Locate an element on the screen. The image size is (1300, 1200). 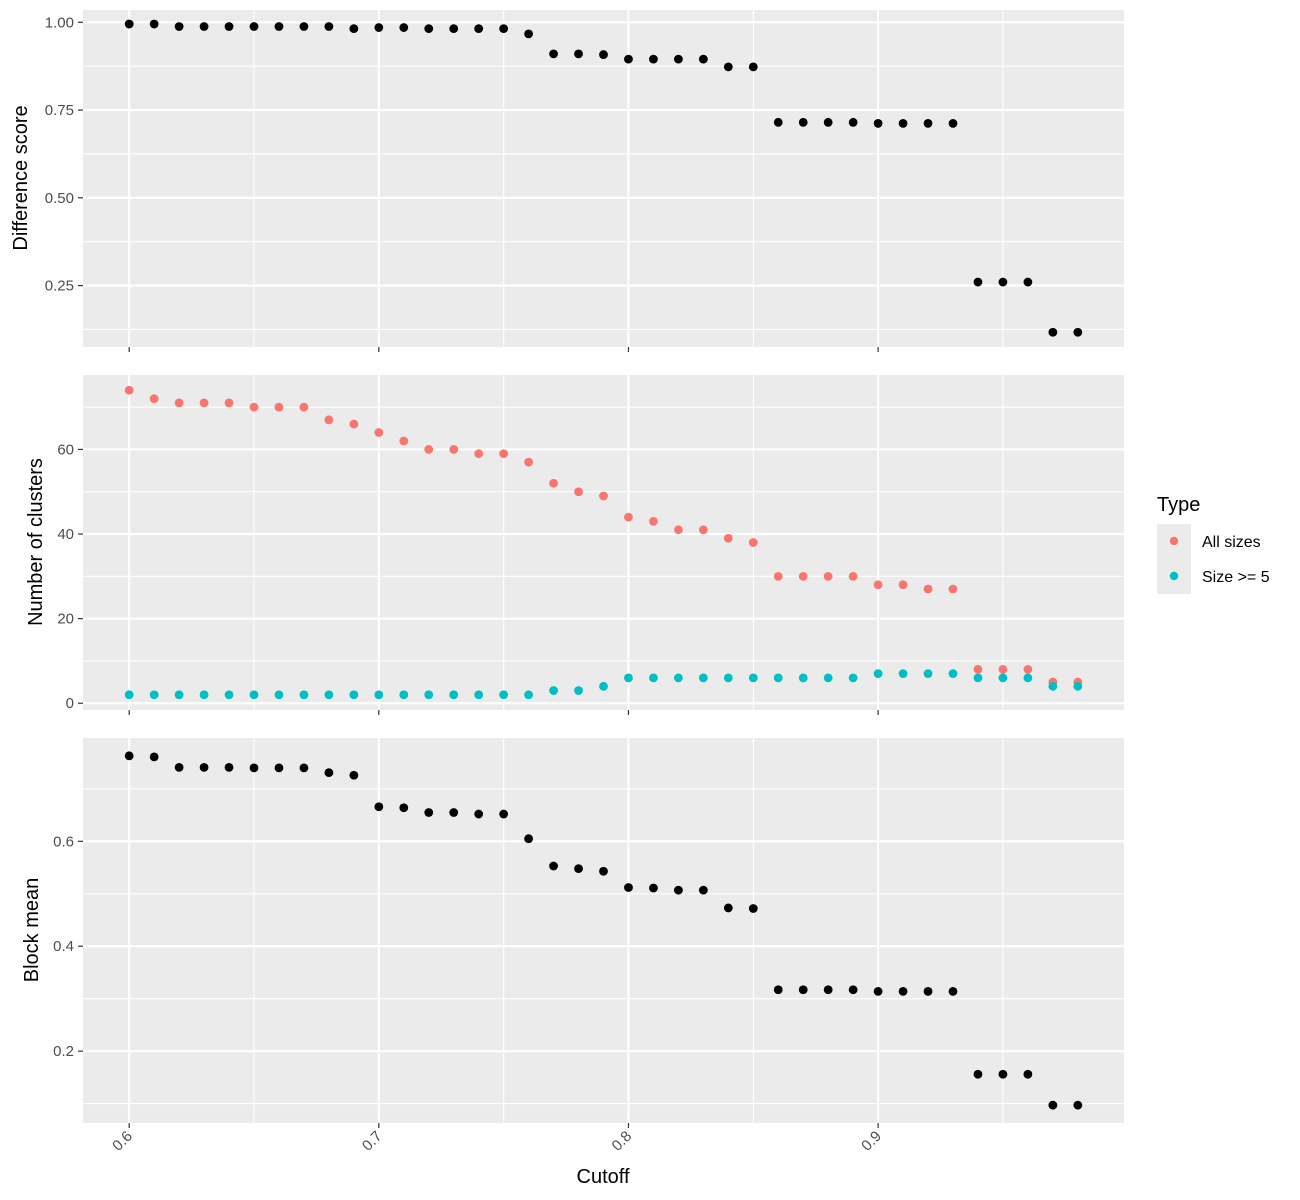
legend-label-all-sizes: All sizes is located at coordinates (1231, 542).